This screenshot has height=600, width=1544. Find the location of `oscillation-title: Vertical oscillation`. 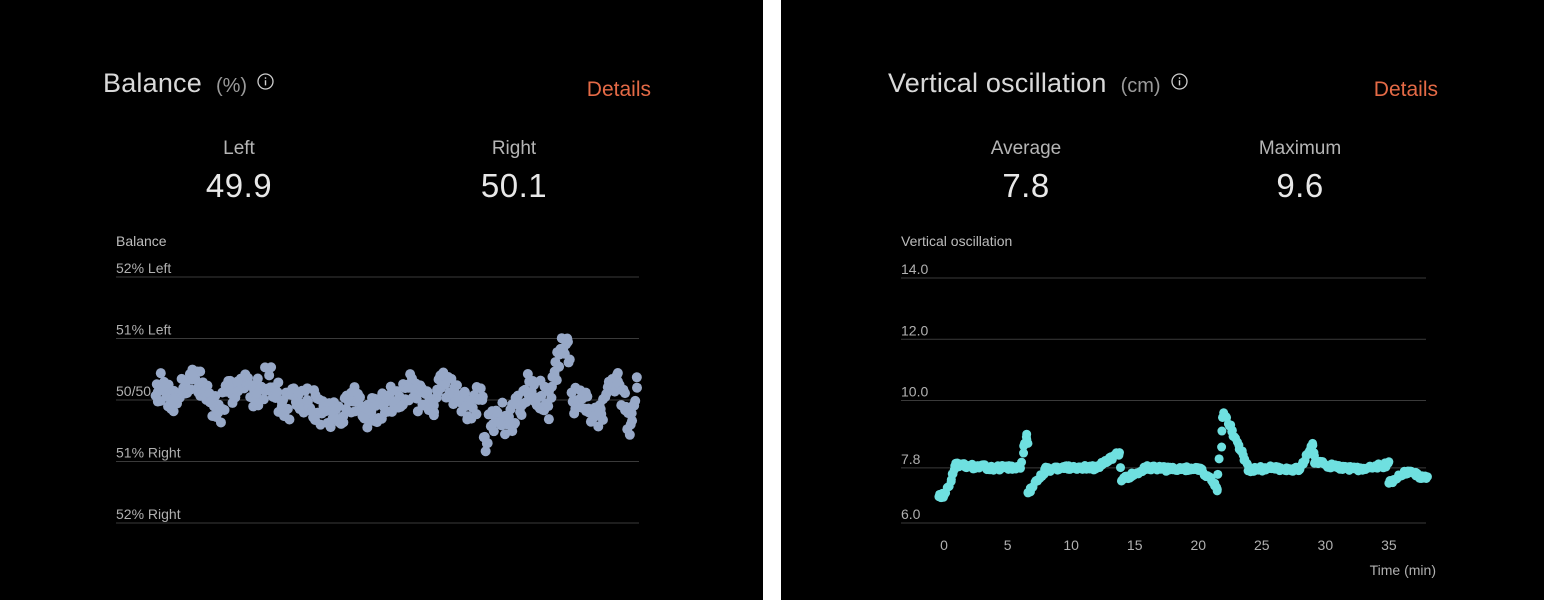

oscillation-title: Vertical oscillation is located at coordinates (997, 83).